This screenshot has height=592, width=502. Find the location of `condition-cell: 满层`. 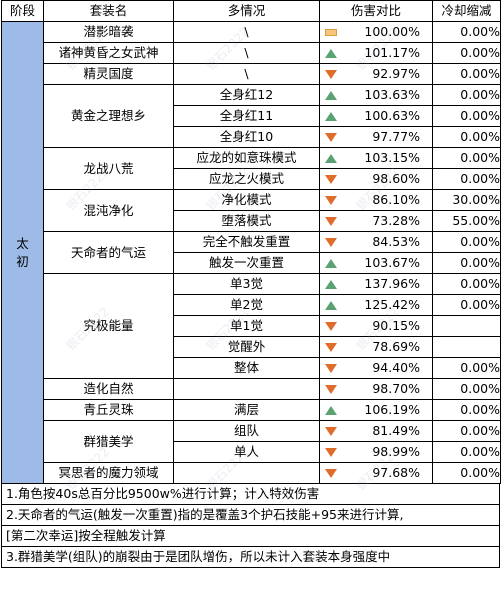

condition-cell: 满层 is located at coordinates (246, 410).